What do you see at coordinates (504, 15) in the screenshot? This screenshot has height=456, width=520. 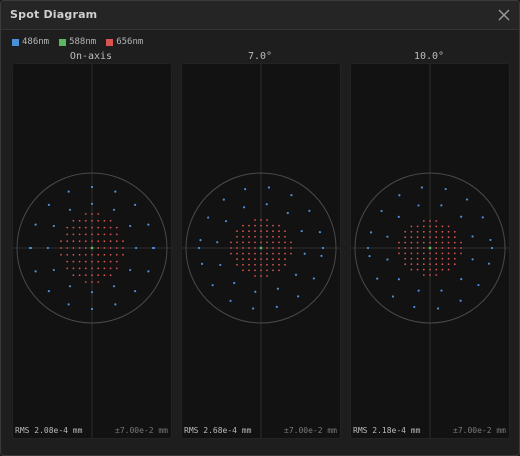 I see `close-icon` at bounding box center [504, 15].